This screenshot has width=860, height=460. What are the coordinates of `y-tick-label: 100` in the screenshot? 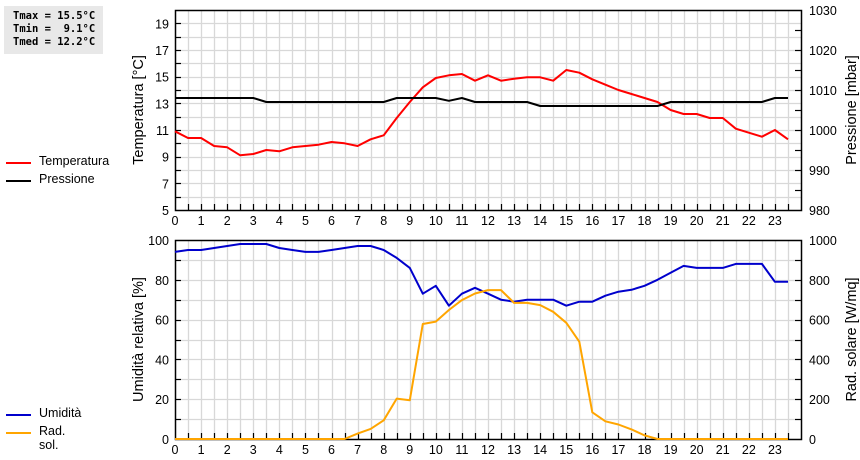 It's located at (158, 241).